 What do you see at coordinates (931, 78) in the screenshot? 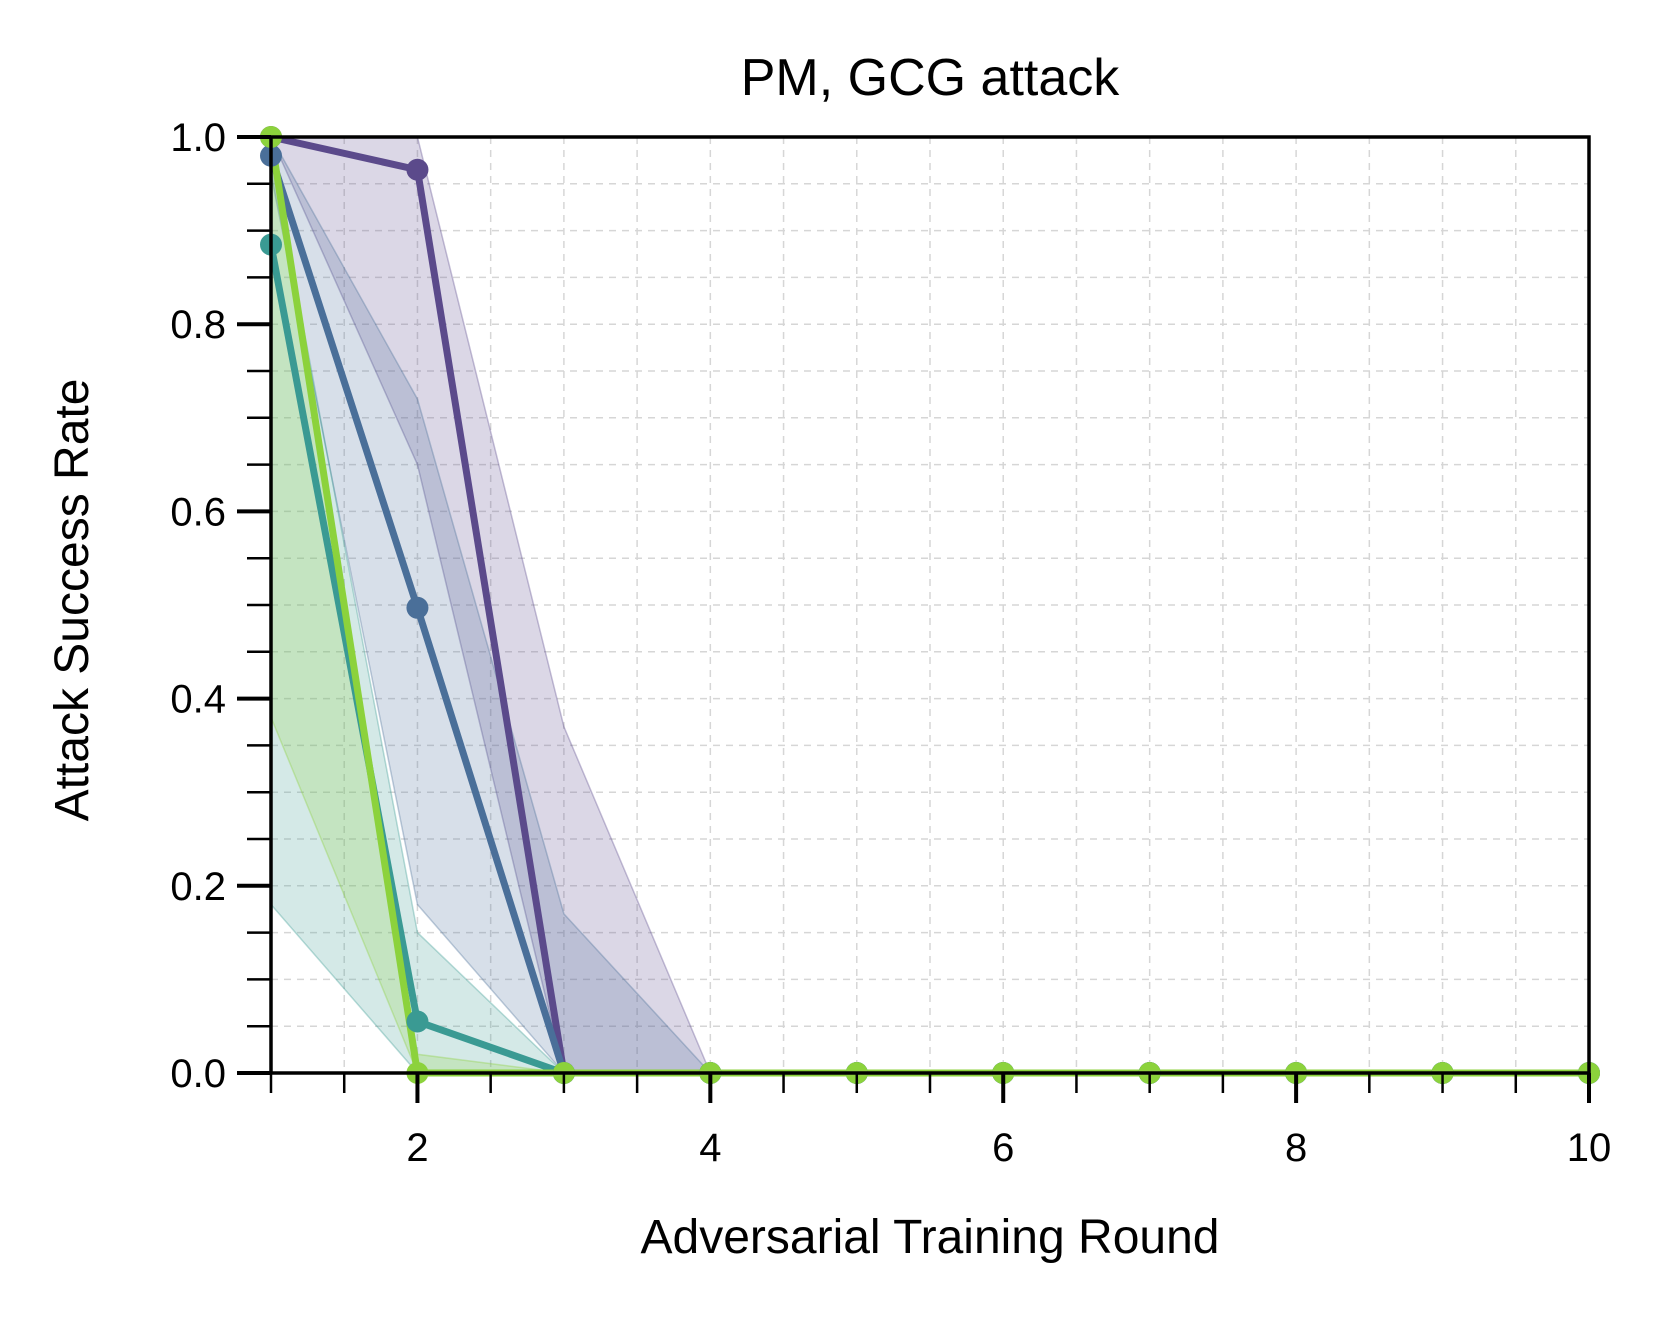
I see `chart-title: PM, GCG attack` at bounding box center [931, 78].